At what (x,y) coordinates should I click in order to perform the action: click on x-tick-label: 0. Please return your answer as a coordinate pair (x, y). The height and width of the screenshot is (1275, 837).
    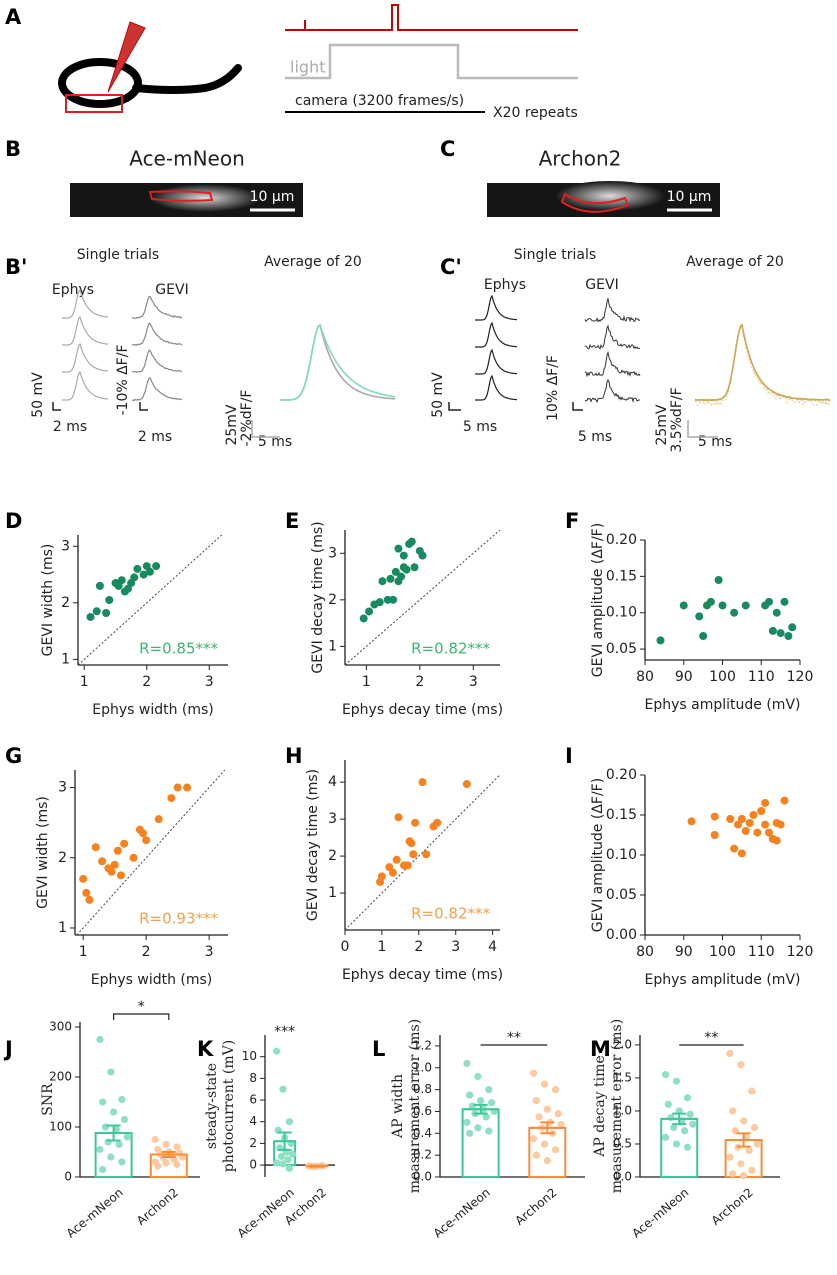
    Looking at the image, I should click on (345, 947).